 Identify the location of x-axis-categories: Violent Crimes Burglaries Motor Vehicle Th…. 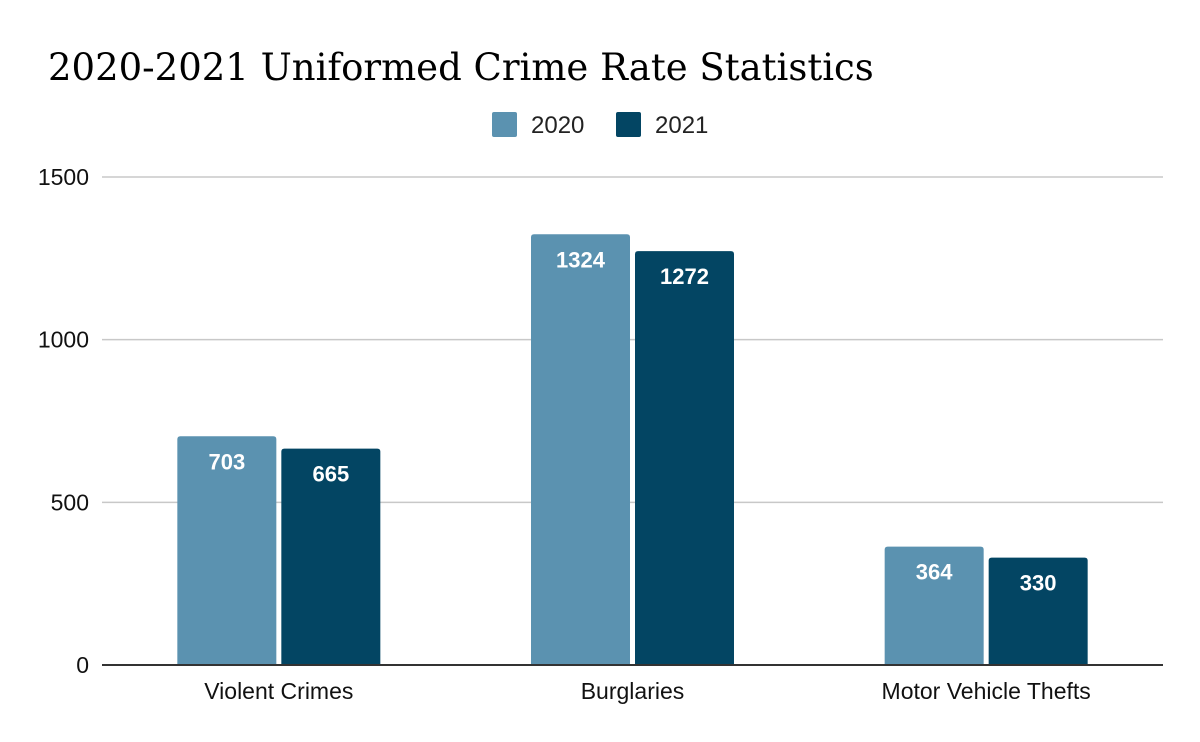
(647, 691).